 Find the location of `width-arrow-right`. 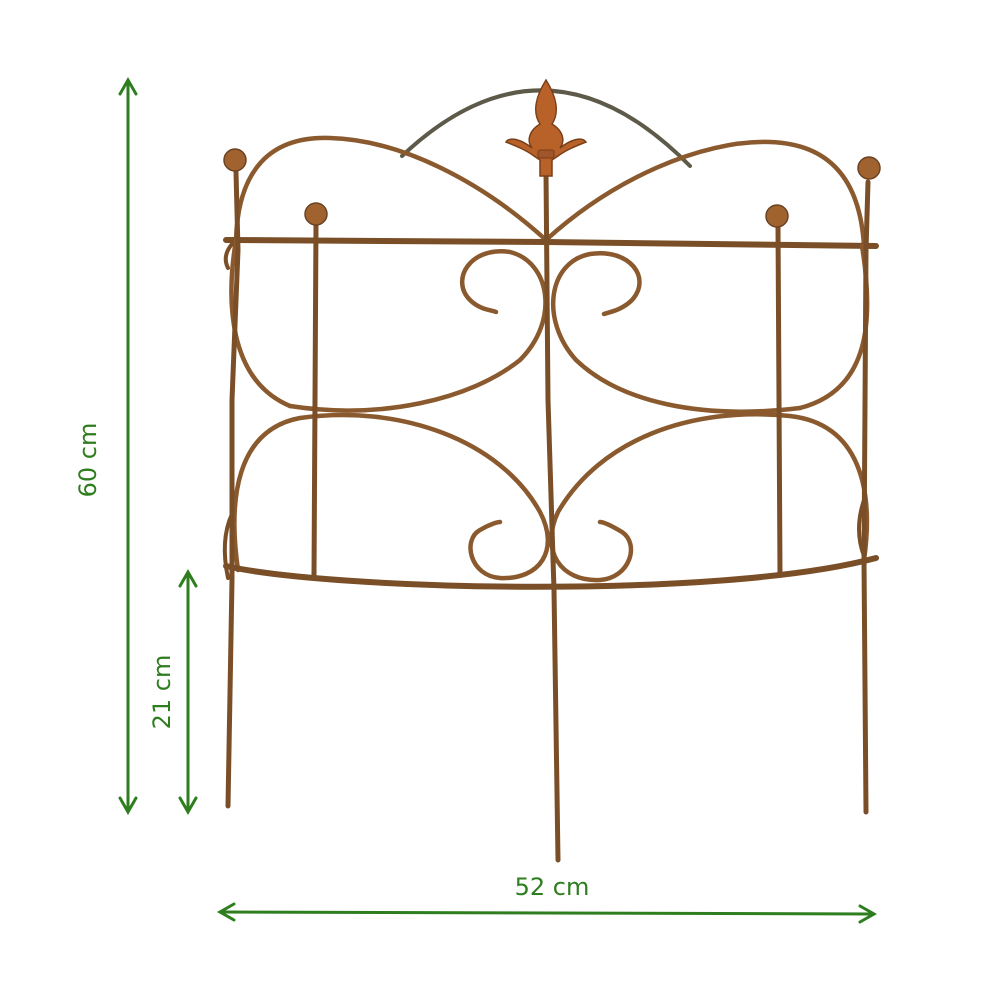

width-arrow-right is located at coordinates (868, 914).